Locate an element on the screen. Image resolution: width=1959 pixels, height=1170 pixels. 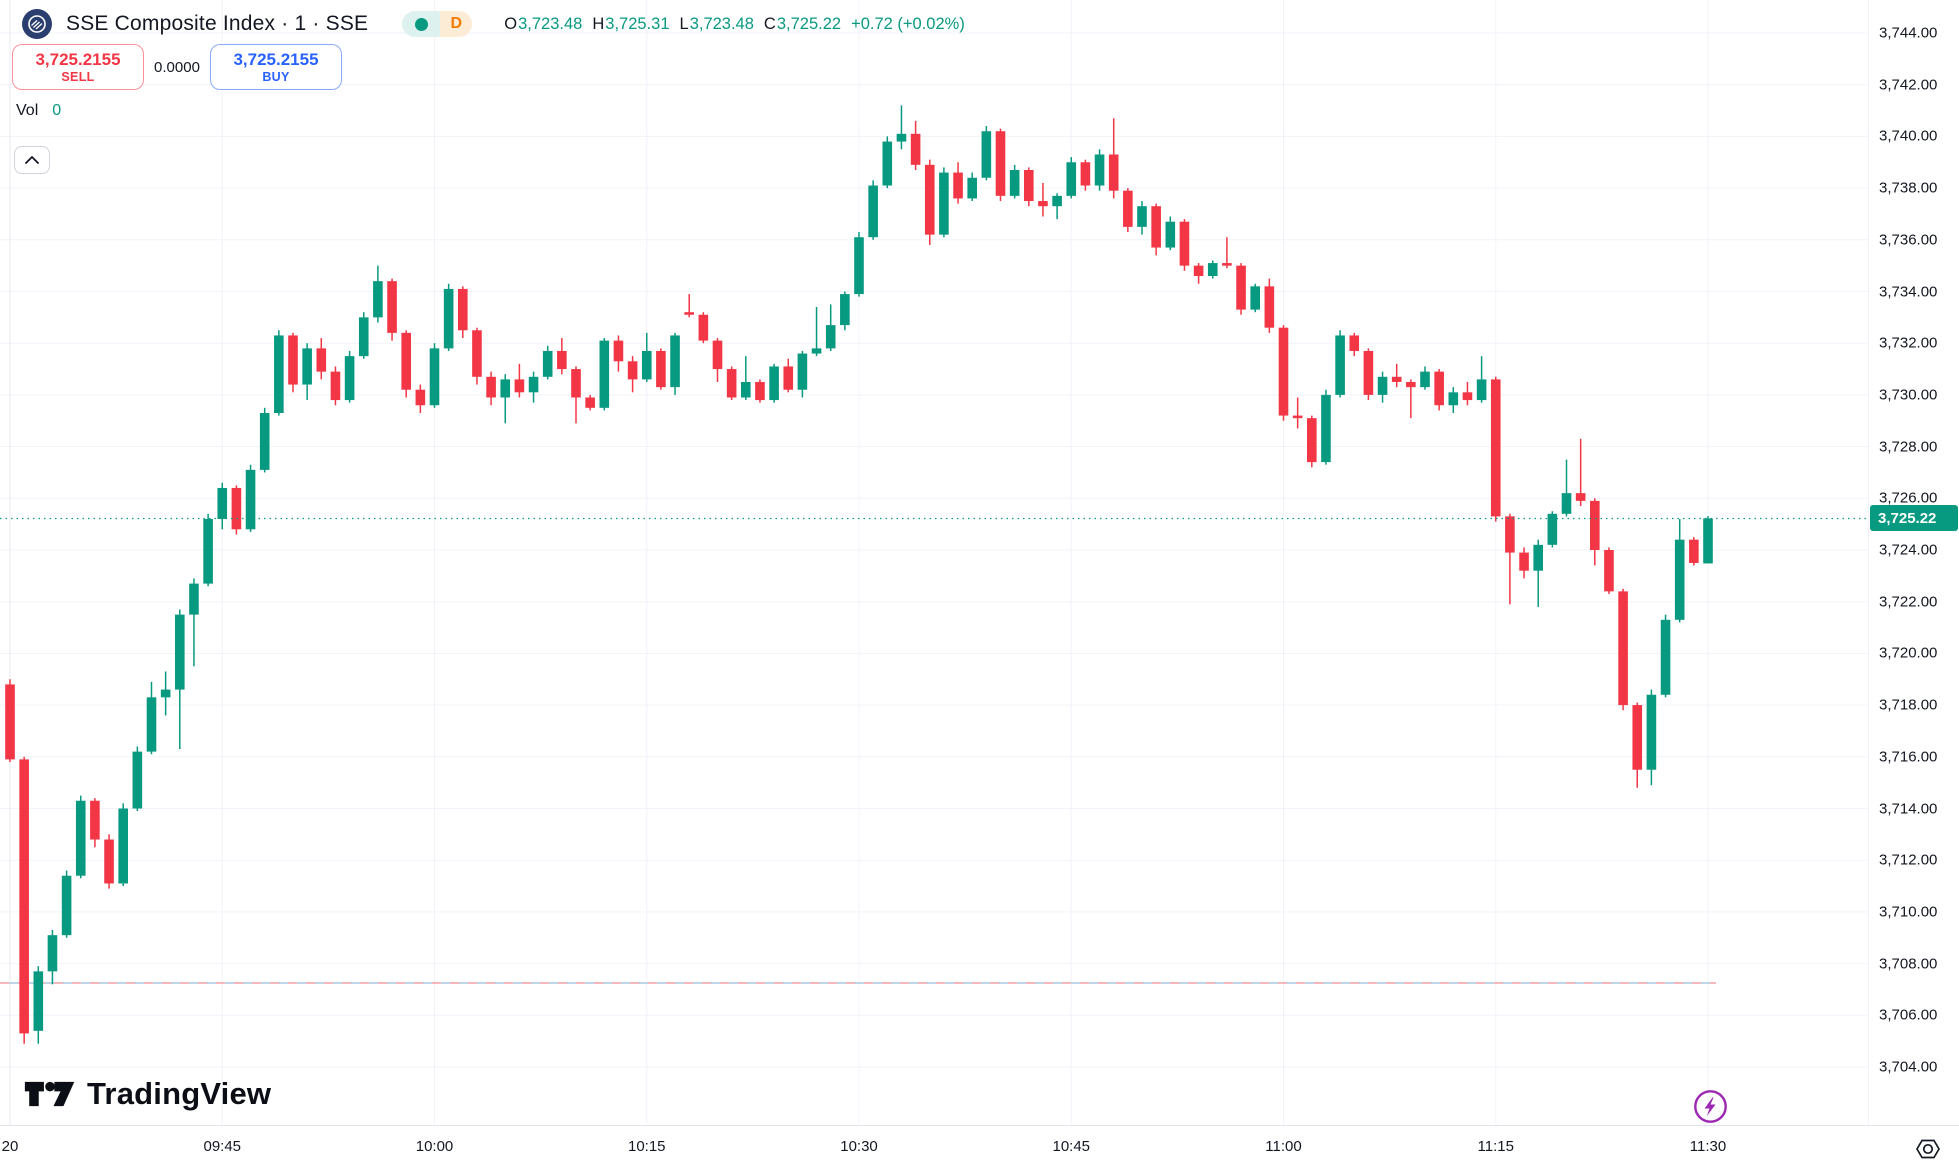
buy-button: 3,725.2155 BUY is located at coordinates (276, 67).